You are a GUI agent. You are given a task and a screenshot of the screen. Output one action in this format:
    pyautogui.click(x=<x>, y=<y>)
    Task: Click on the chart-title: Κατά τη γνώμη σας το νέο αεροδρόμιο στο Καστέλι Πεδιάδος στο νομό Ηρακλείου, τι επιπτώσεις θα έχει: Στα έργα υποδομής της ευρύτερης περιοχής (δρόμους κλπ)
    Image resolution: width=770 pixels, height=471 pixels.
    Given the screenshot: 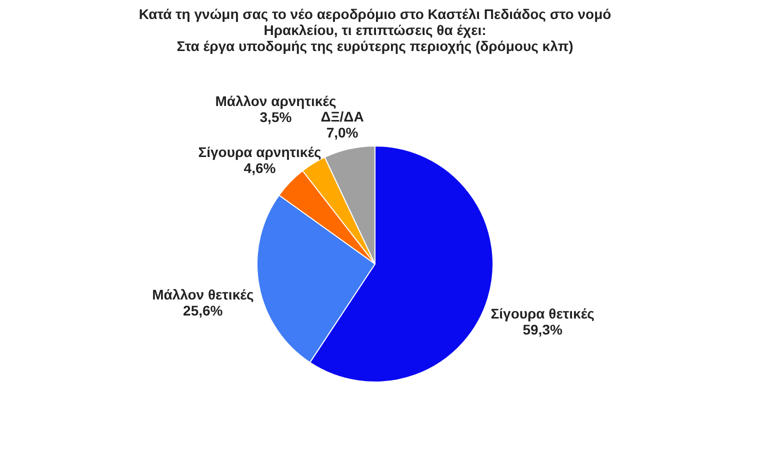 What is the action you would take?
    pyautogui.click(x=375, y=30)
    